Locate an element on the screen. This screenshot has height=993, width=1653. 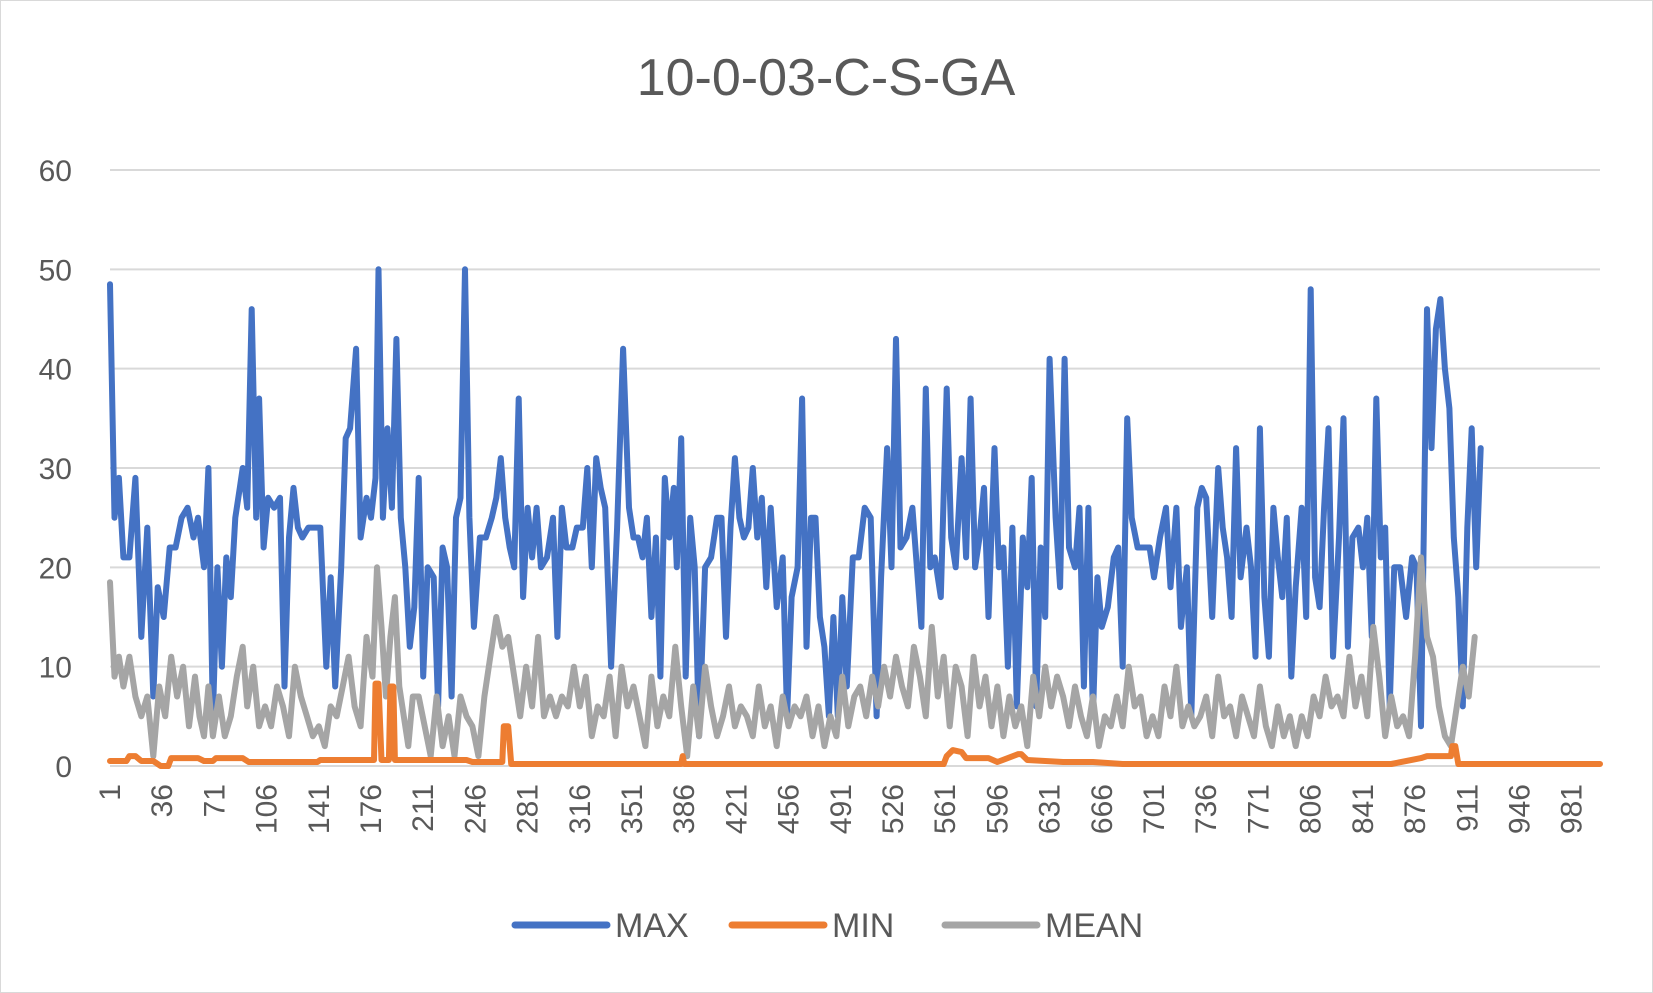
y-axis-tick-labels: 0 10 20 30 40 50 60 is located at coordinates (55, 469).